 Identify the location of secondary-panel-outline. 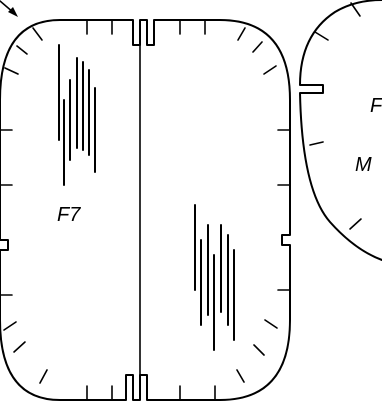
(340, 130).